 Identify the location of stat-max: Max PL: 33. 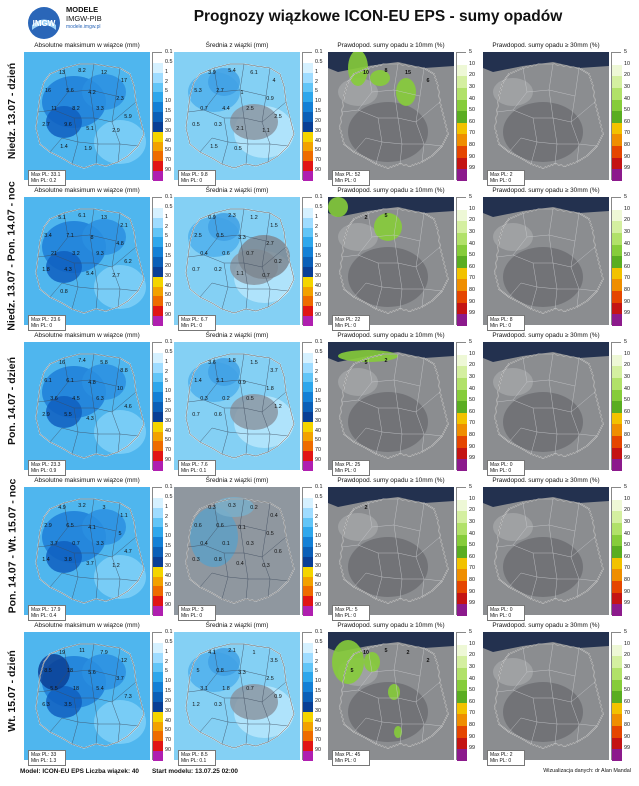
(44, 755).